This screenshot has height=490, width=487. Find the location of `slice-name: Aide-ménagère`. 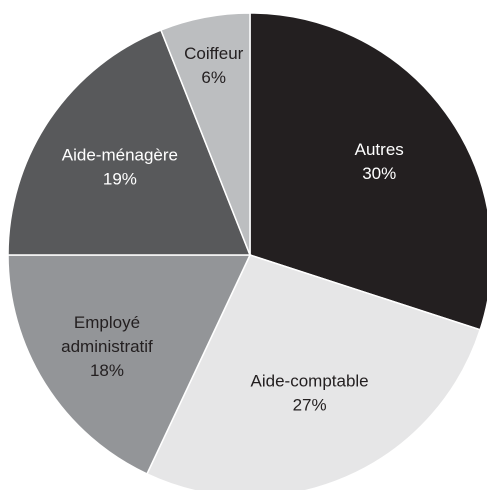

slice-name: Aide-ménagère is located at coordinates (120, 155).